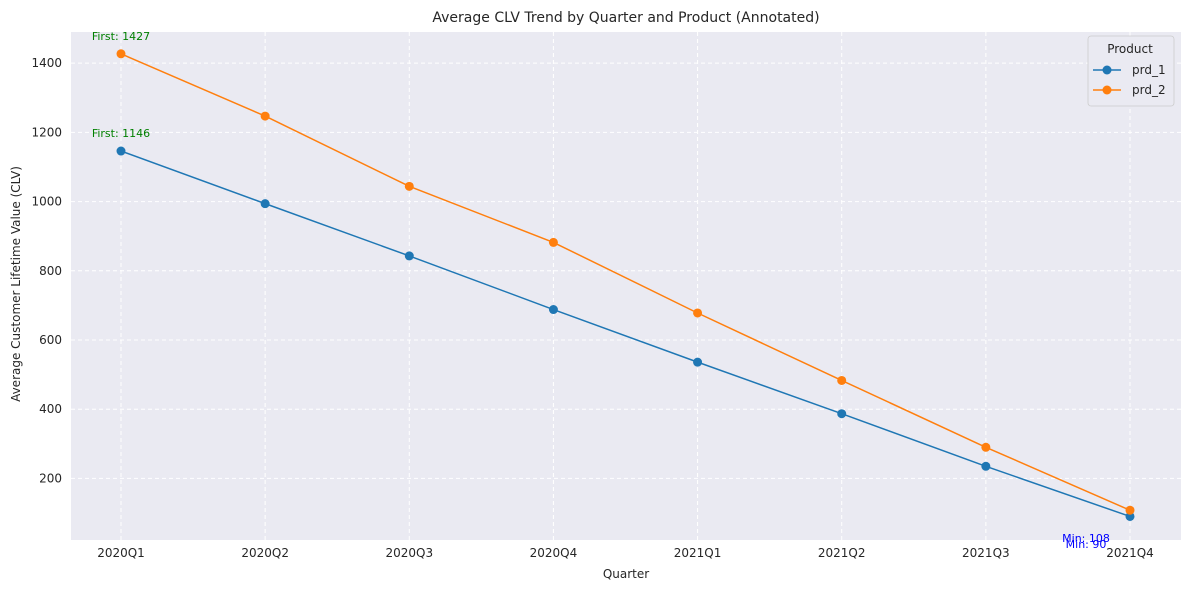 Image resolution: width=1189 pixels, height=590 pixels. Describe the element at coordinates (16, 284) in the screenshot. I see `y-axis-label: Average Customer Lifetime Value (CLV)` at that location.